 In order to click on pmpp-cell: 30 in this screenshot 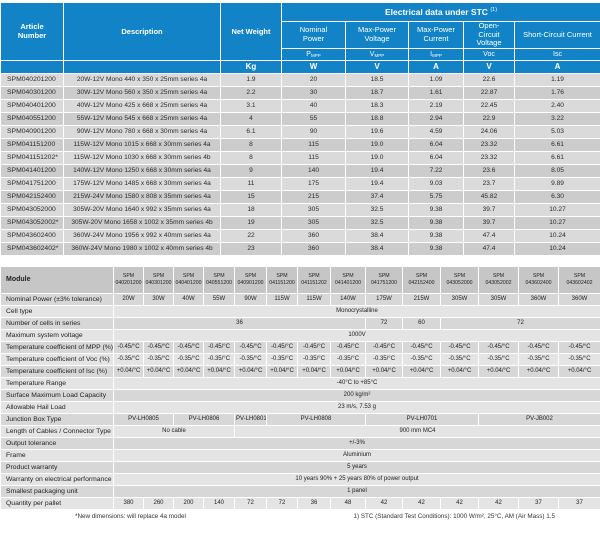, I will do `click(313, 92)`.